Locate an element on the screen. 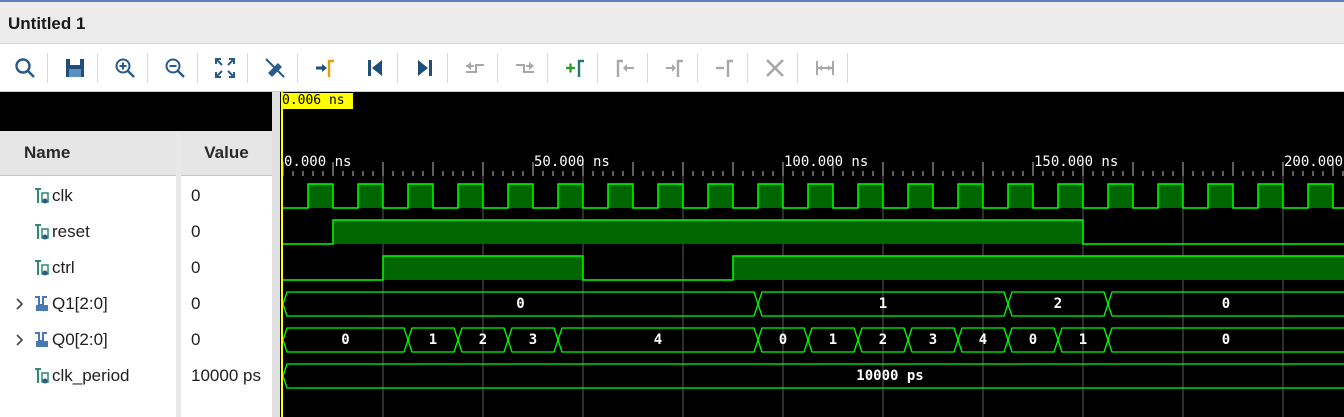 The image size is (1344, 417). zoom-in-button is located at coordinates (125, 68).